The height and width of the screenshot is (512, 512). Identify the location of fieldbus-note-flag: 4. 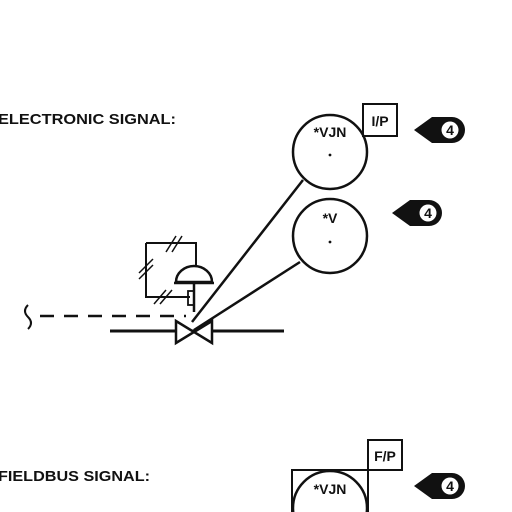
(439, 486).